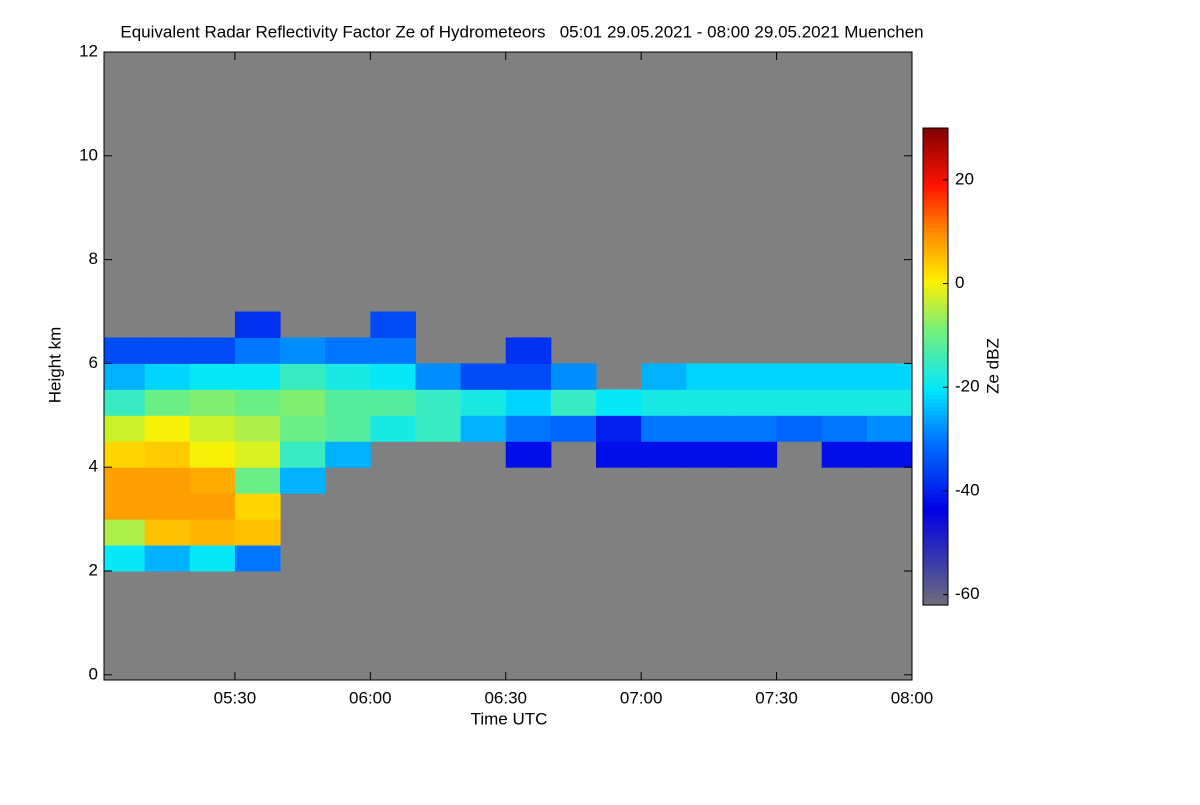 This screenshot has width=1200, height=805. What do you see at coordinates (88, 50) in the screenshot?
I see `y-tick-label: 12` at bounding box center [88, 50].